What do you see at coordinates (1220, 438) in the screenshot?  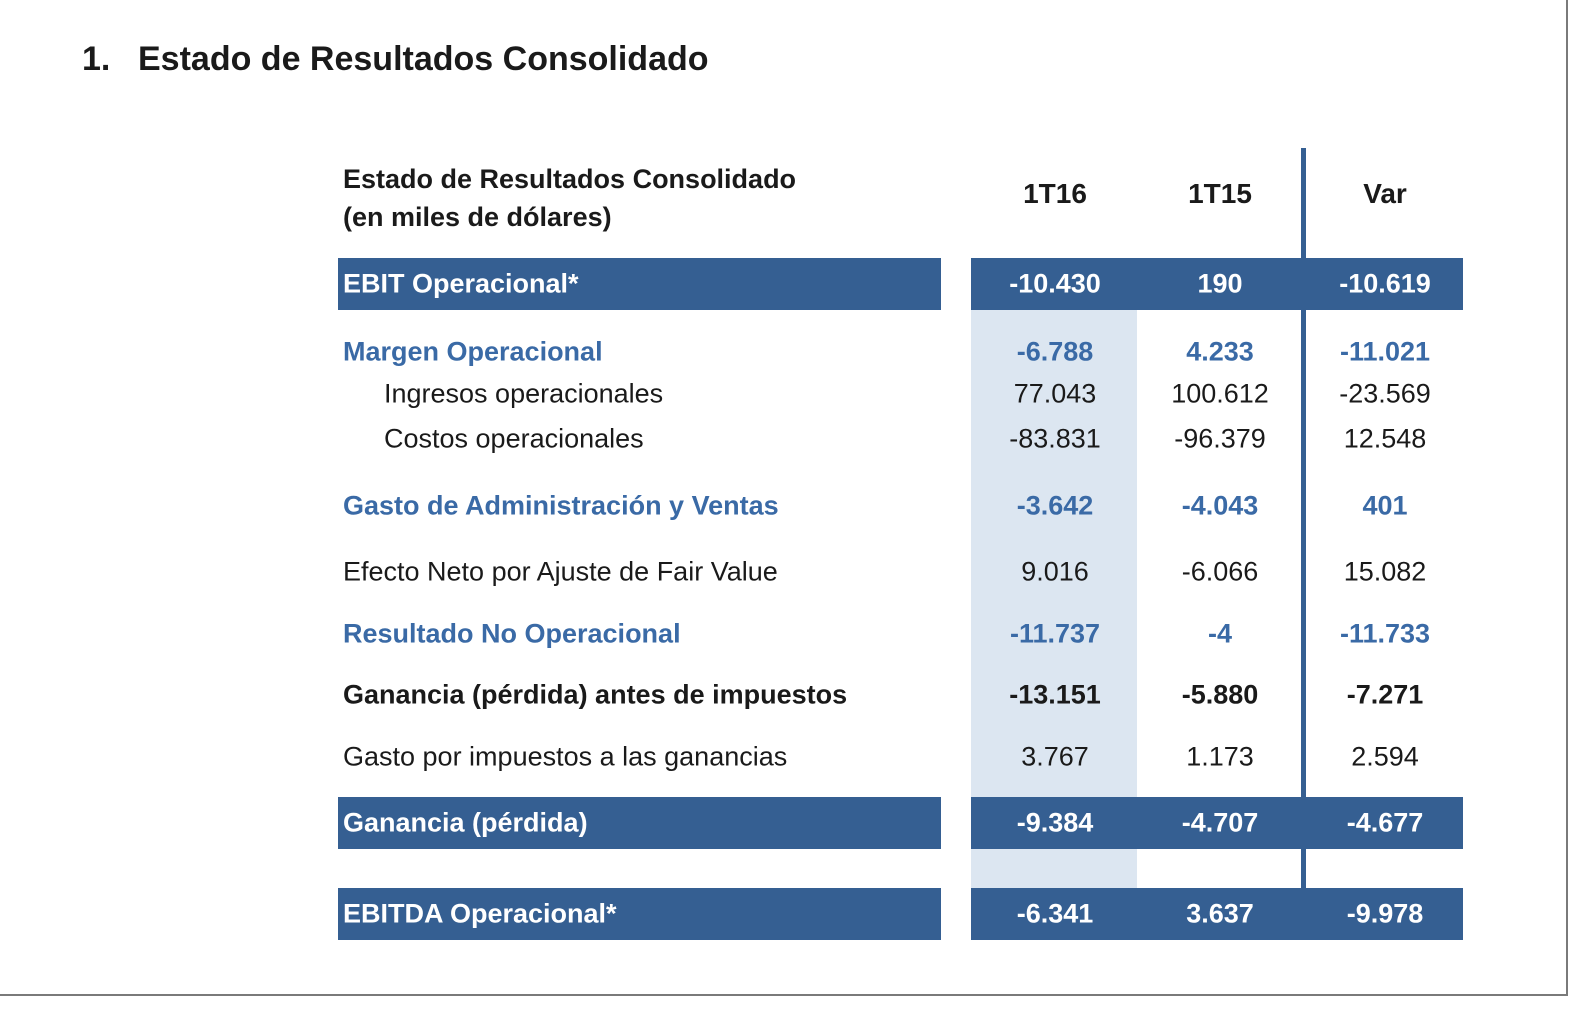 I see `value-1t15: -96.379` at bounding box center [1220, 438].